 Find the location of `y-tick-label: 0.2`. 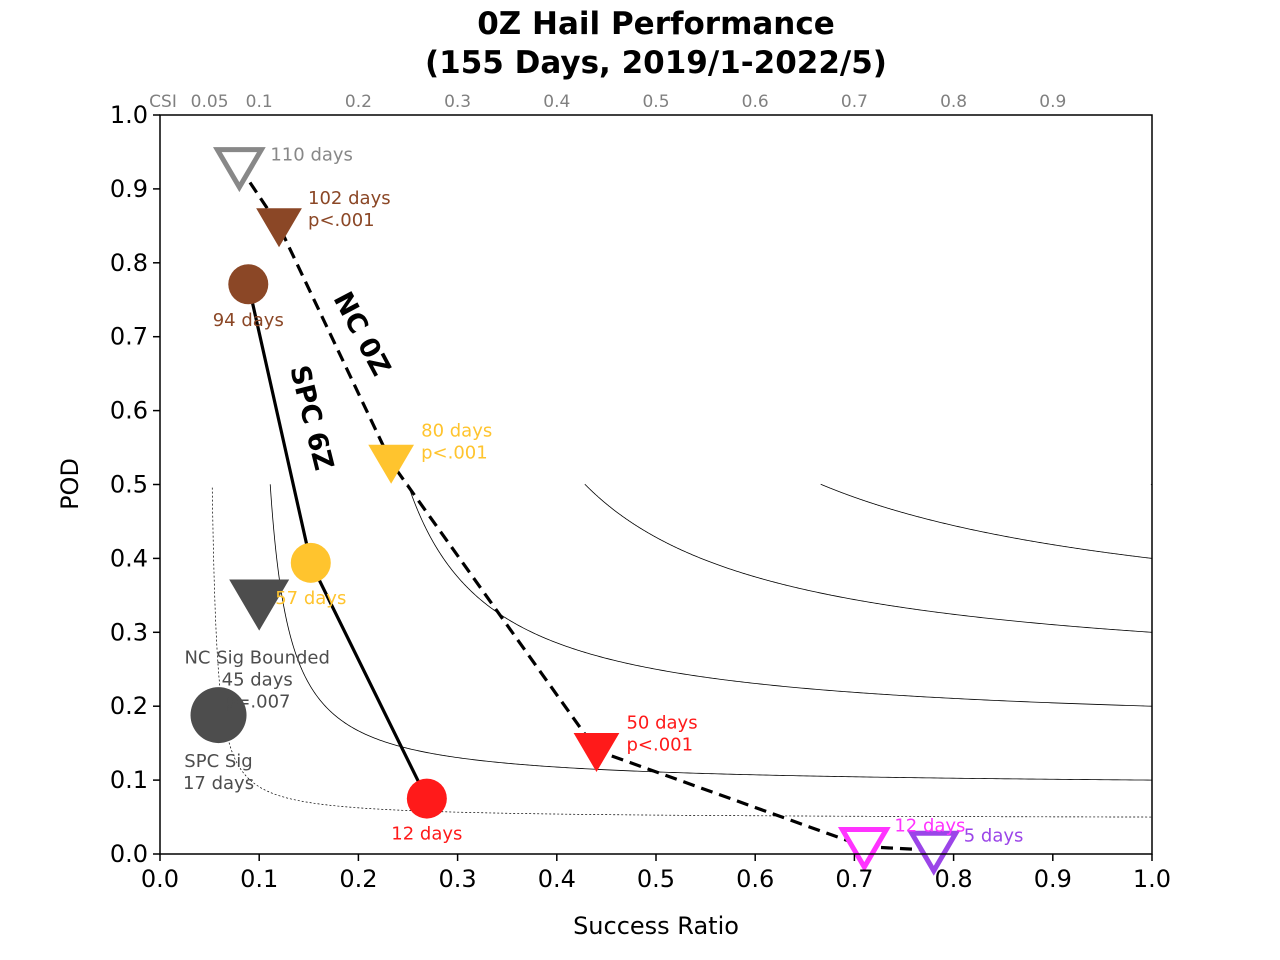

y-tick-label: 0.2 is located at coordinates (129, 706).